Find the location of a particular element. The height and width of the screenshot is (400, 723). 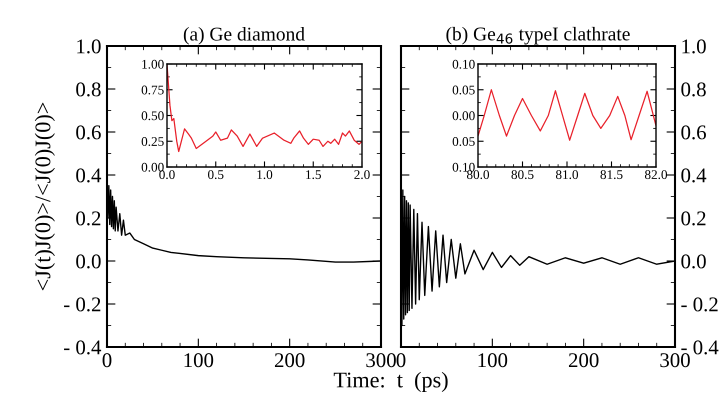

x-axis-title: Time: t (ps) is located at coordinates (391, 382).